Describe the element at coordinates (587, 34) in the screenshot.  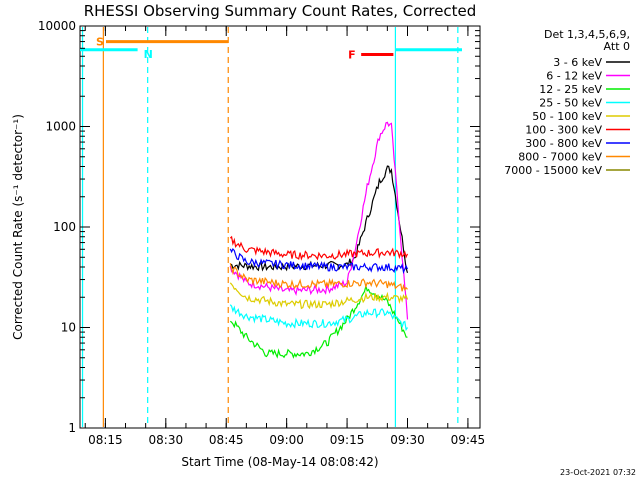
I see `legend-header: Det 1,3,4,5,6,9,` at that location.